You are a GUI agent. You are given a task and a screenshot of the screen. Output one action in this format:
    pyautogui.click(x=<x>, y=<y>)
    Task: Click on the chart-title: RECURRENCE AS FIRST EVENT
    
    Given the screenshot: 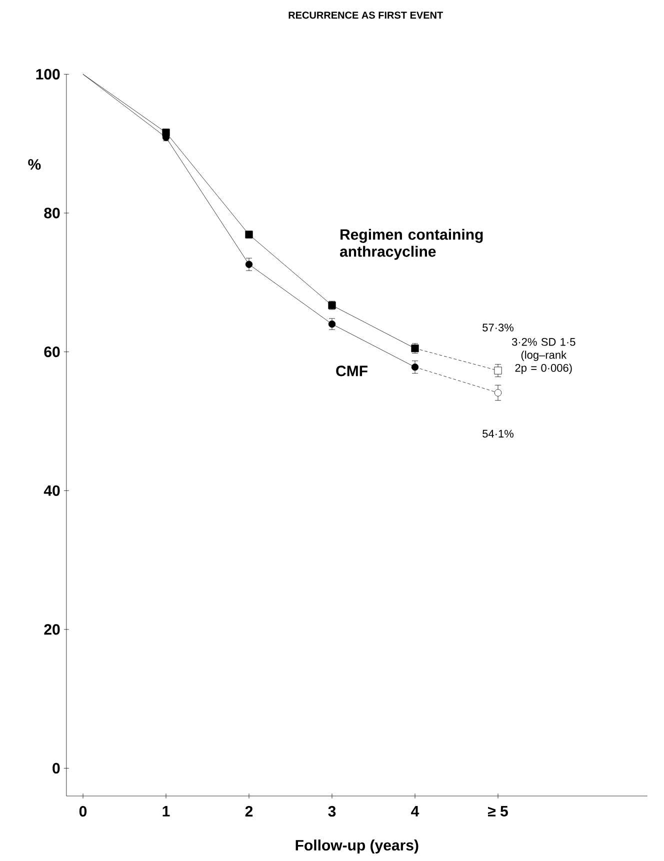 What is the action you would take?
    pyautogui.click(x=365, y=15)
    